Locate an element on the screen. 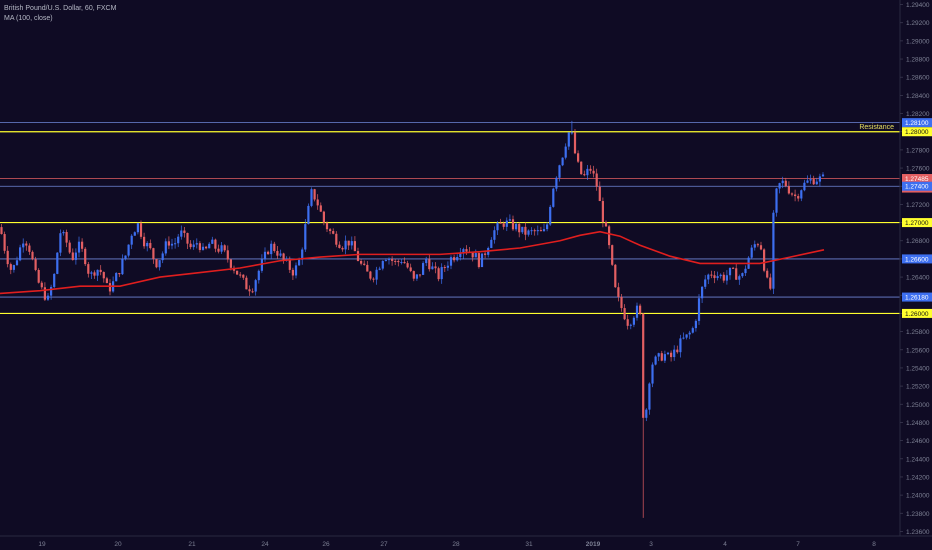  x-tick-label: 27 is located at coordinates (384, 544).